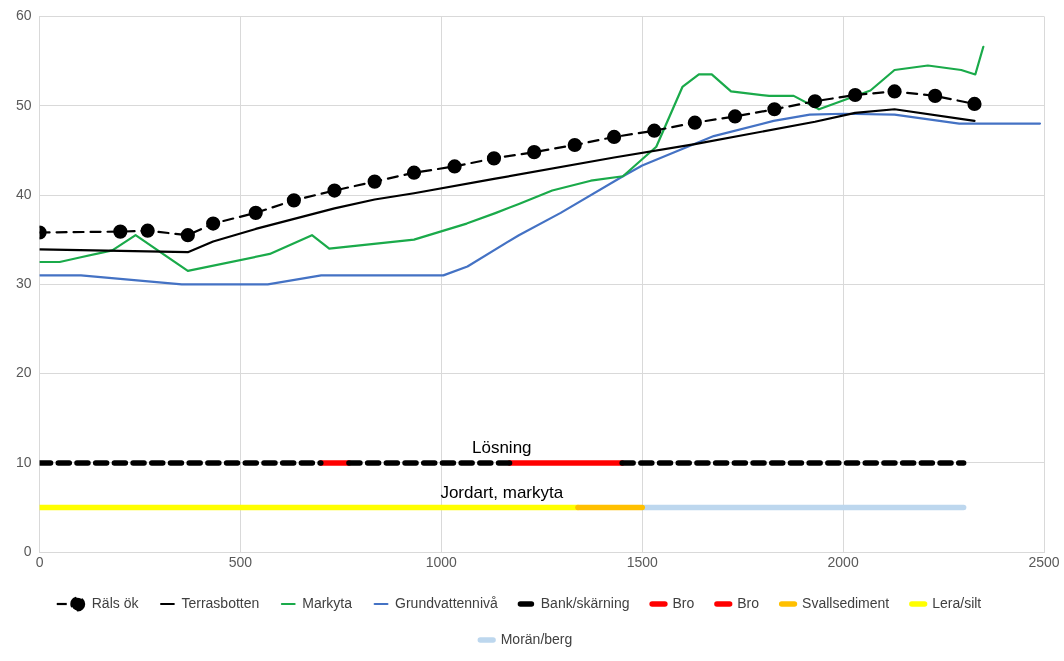 The image size is (1064, 661). What do you see at coordinates (220, 602) in the screenshot?
I see `legend-label: Terrasbotten` at bounding box center [220, 602].